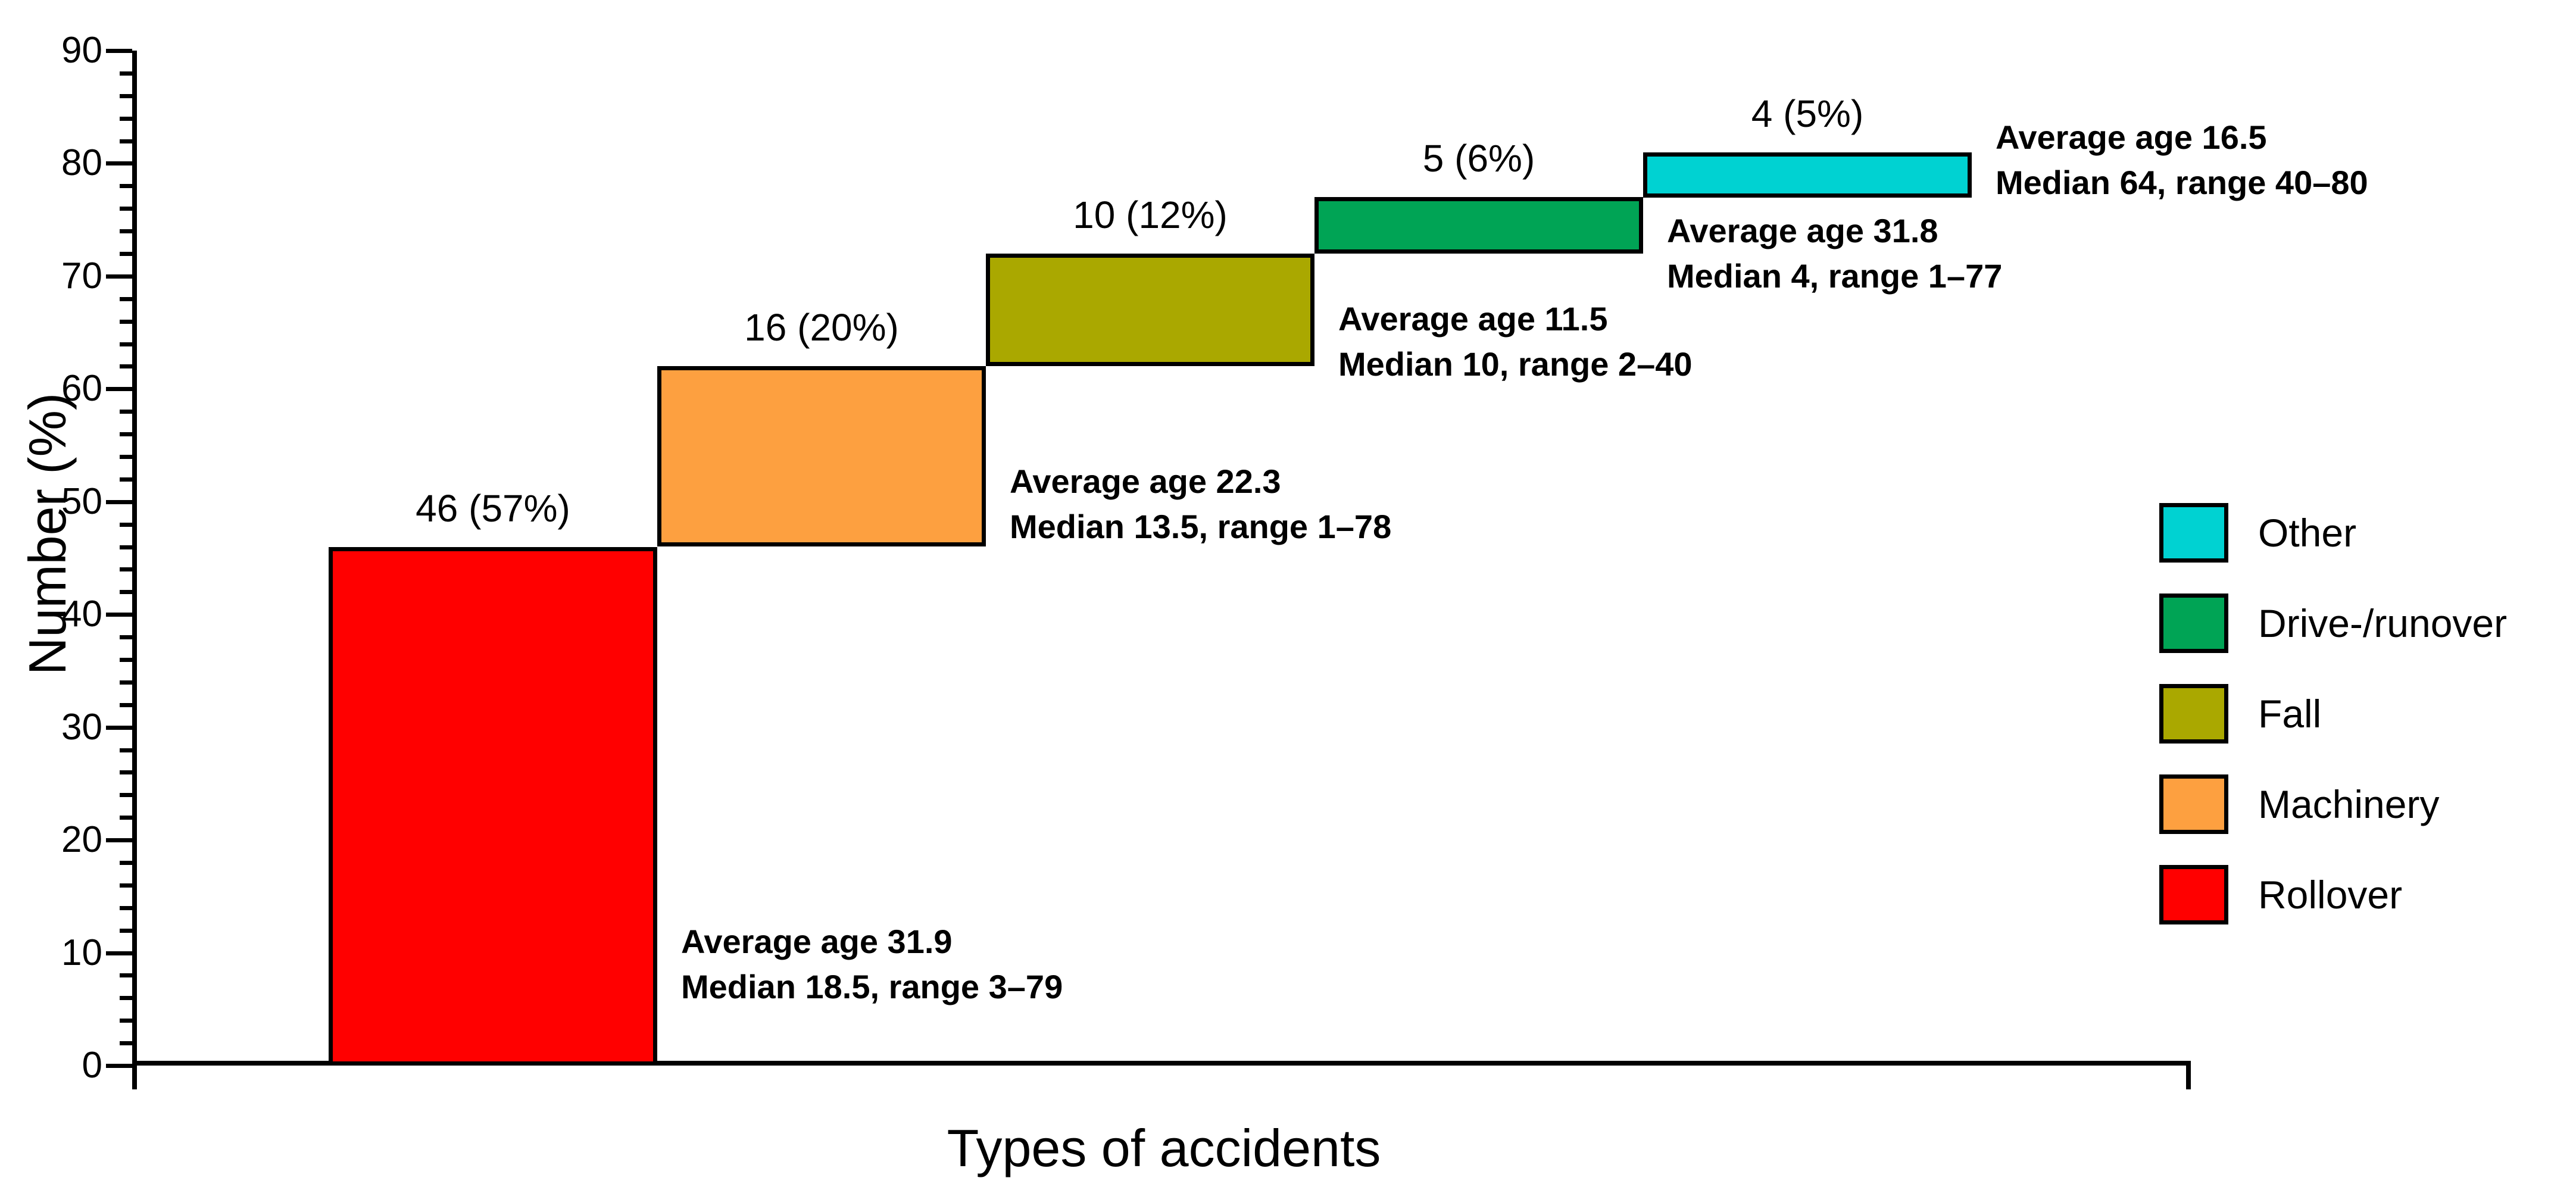 This screenshot has width=2576, height=1187. I want to click on legend-swatch-machinery, so click(2193, 804).